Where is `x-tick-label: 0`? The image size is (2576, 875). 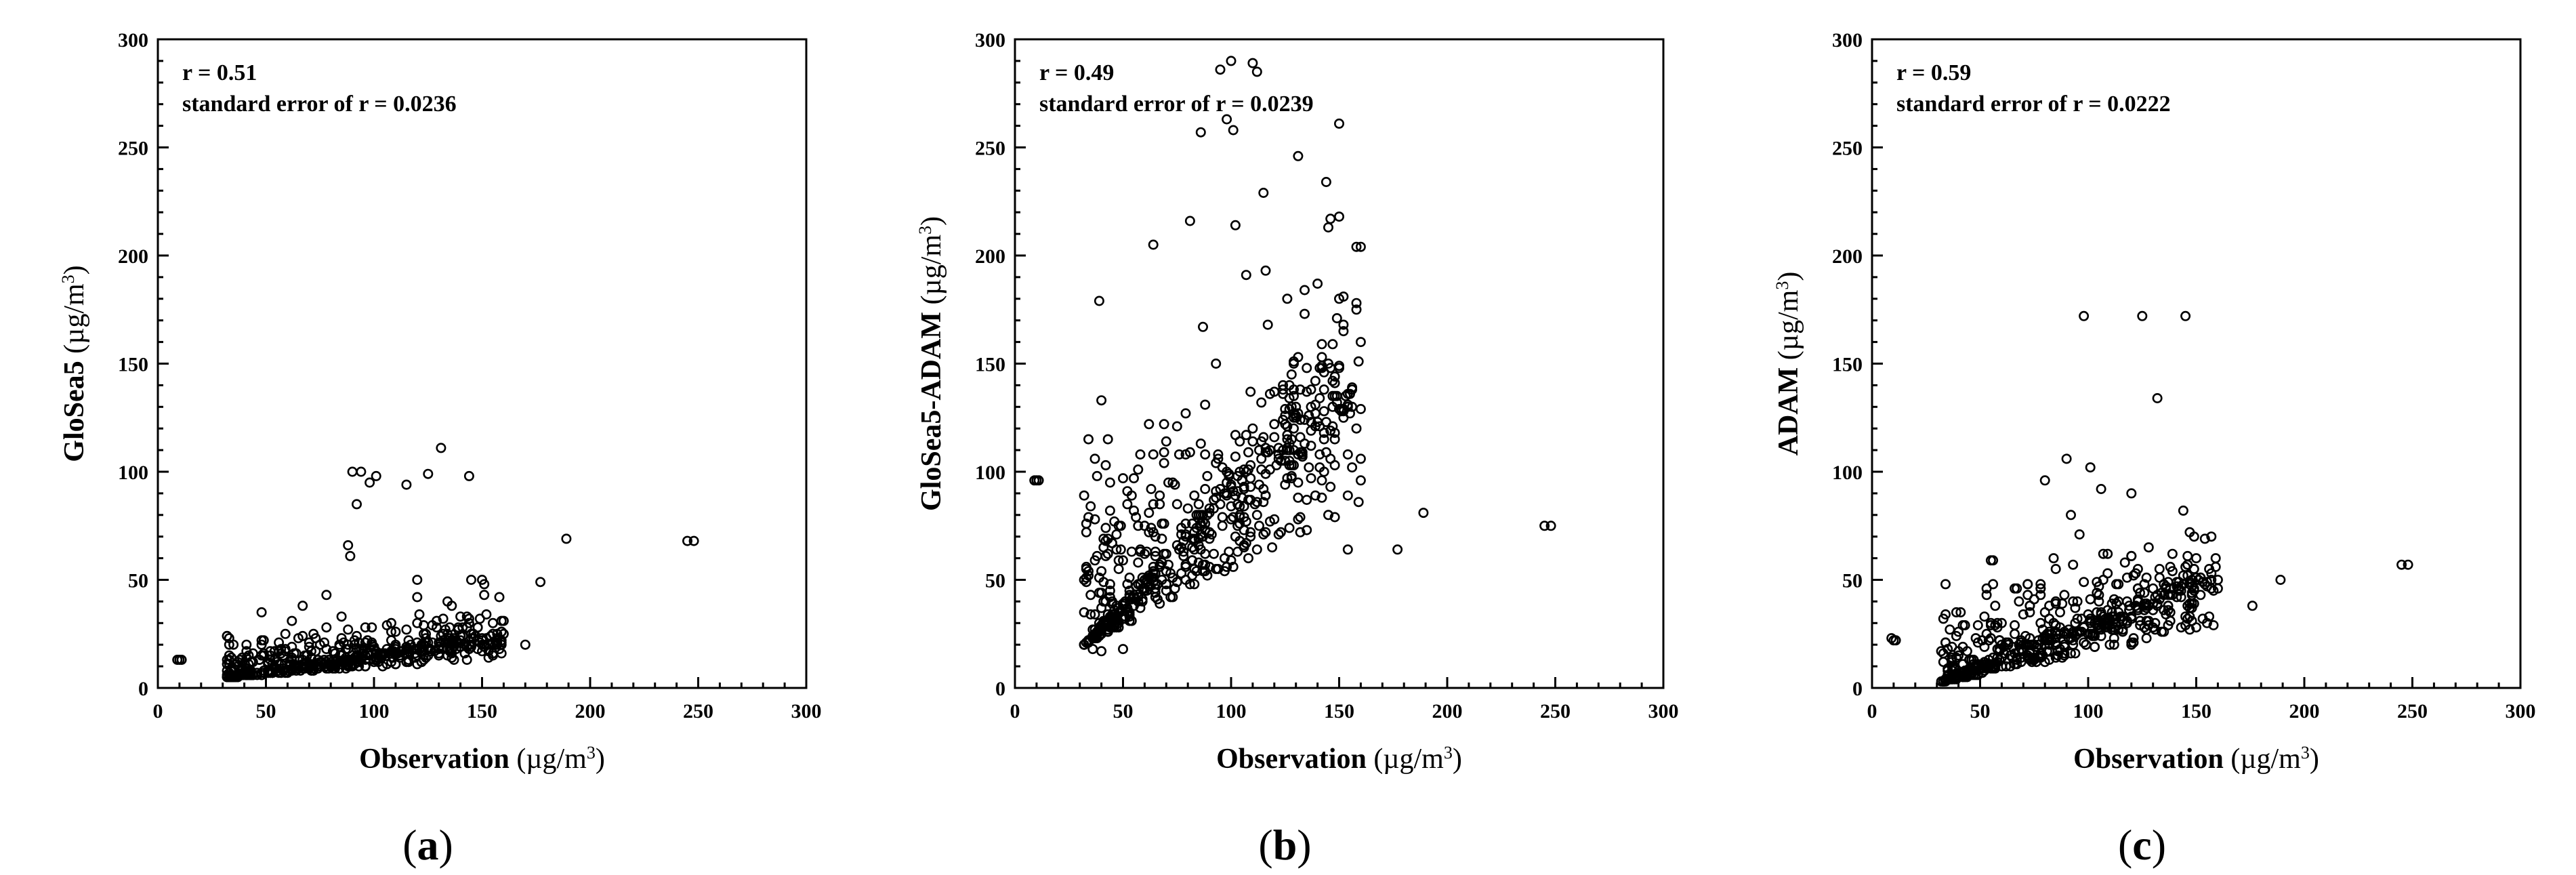
x-tick-label: 0 is located at coordinates (1872, 711).